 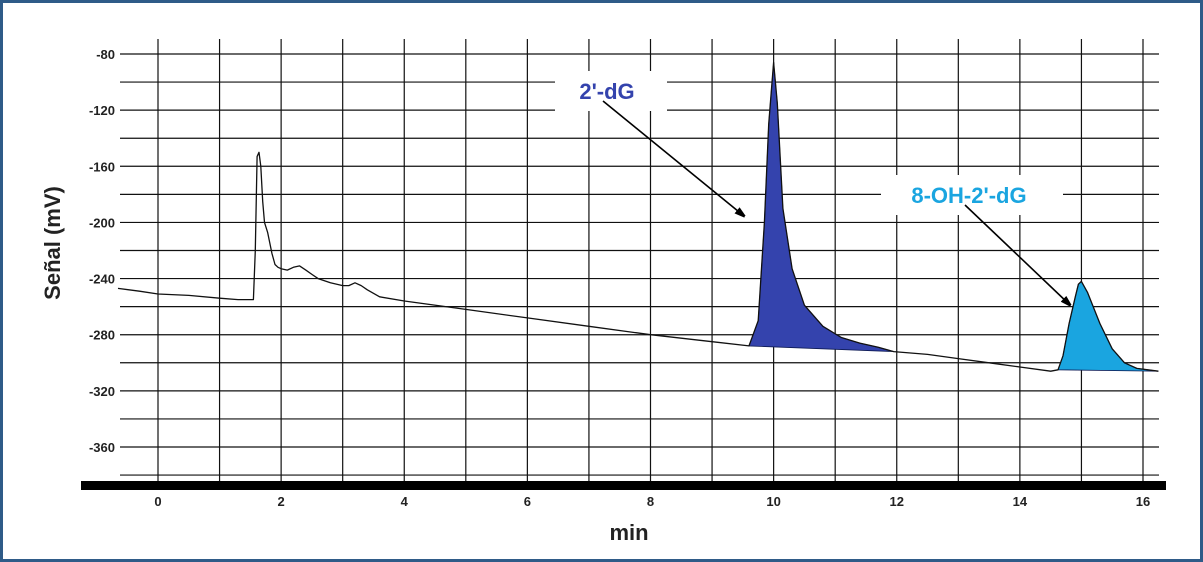 I want to click on x-tick-labels: 0 2 4 6 8 10 12 14 16, so click(x=652, y=501).